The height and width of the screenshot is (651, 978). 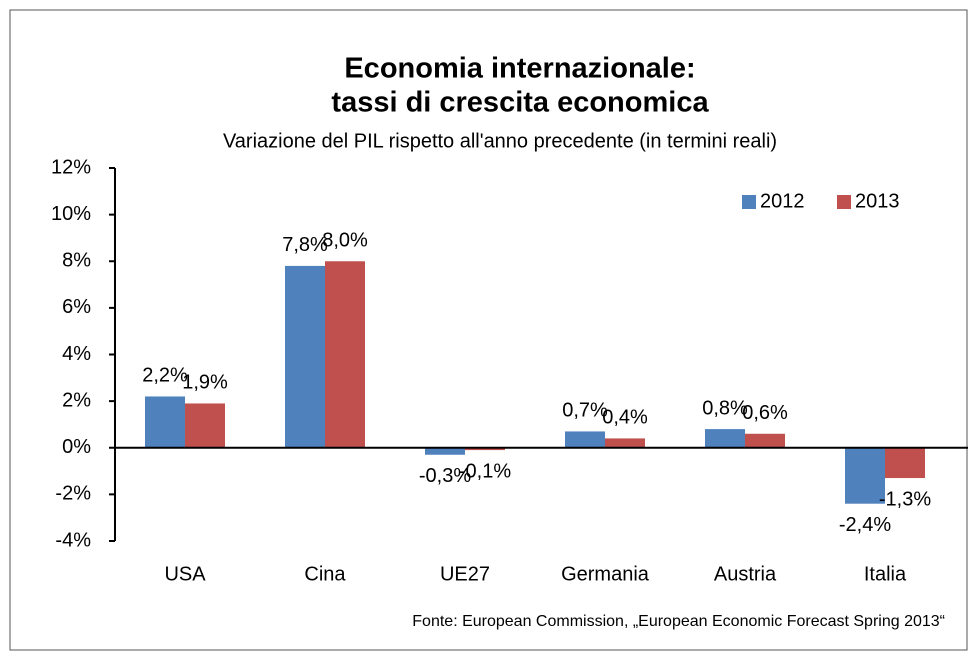 What do you see at coordinates (877, 201) in the screenshot?
I see `legend-label: 2013` at bounding box center [877, 201].